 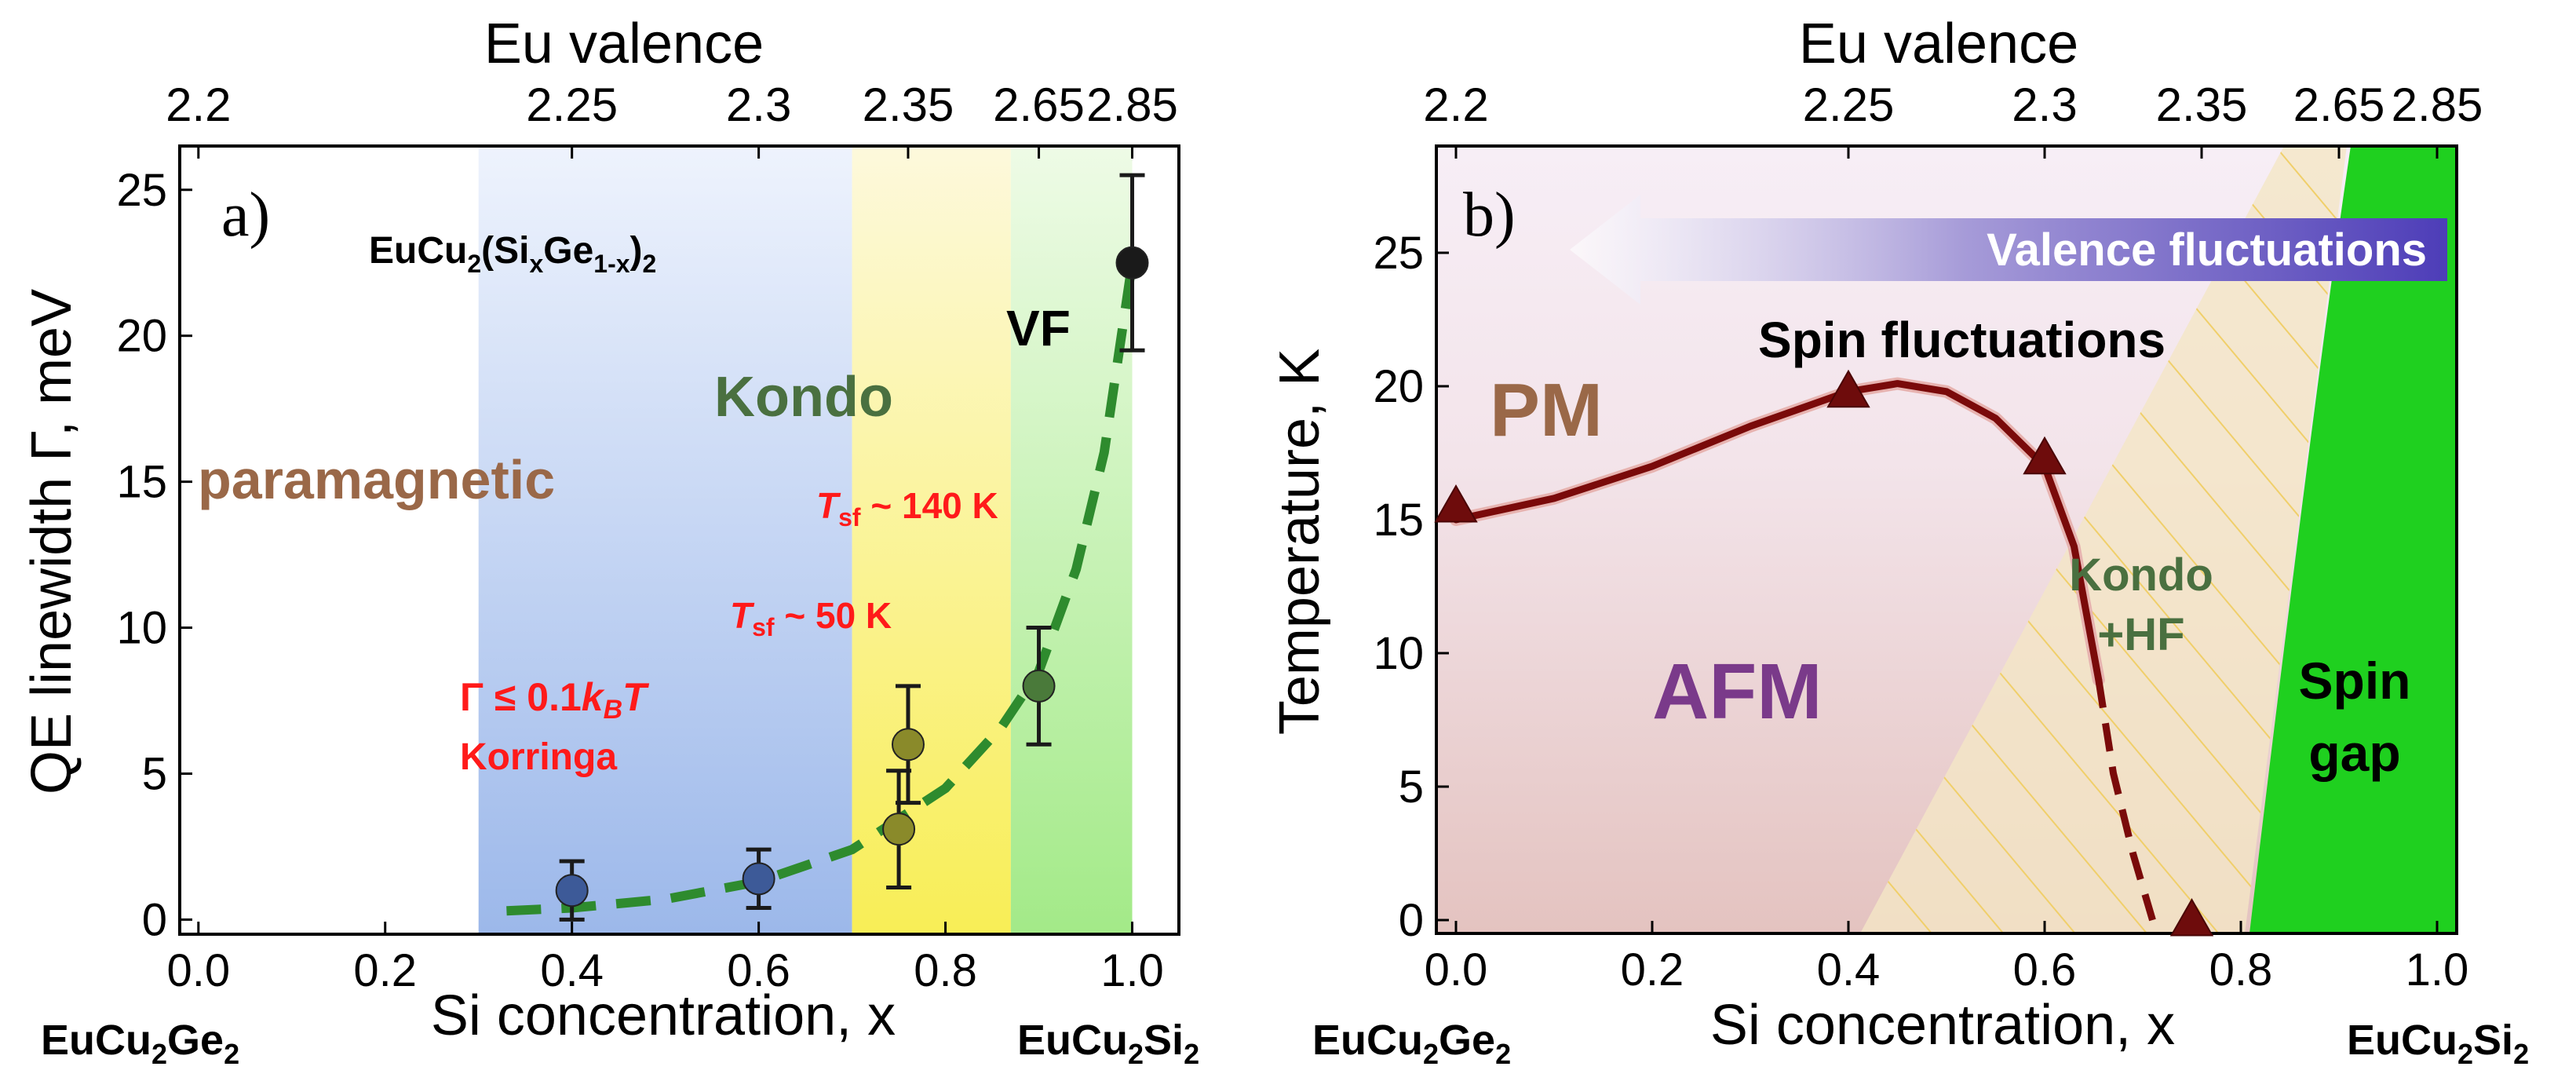 I want to click on panel-b-label: b), so click(x=1489, y=215).